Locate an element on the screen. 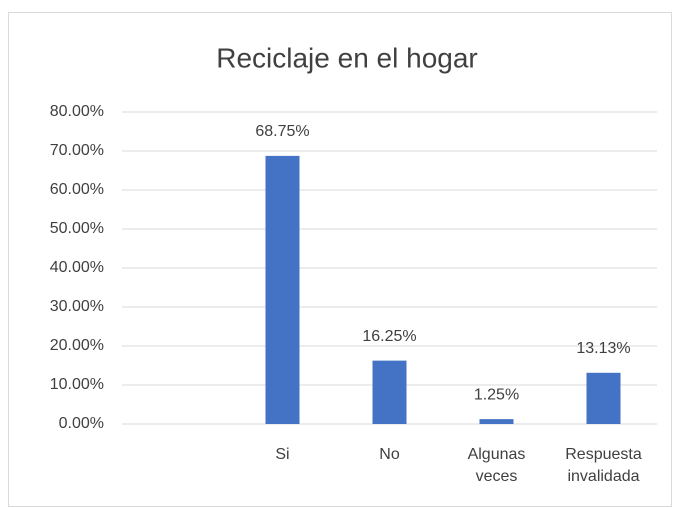 The image size is (673, 507). data-label: 68.75% is located at coordinates (282, 131).